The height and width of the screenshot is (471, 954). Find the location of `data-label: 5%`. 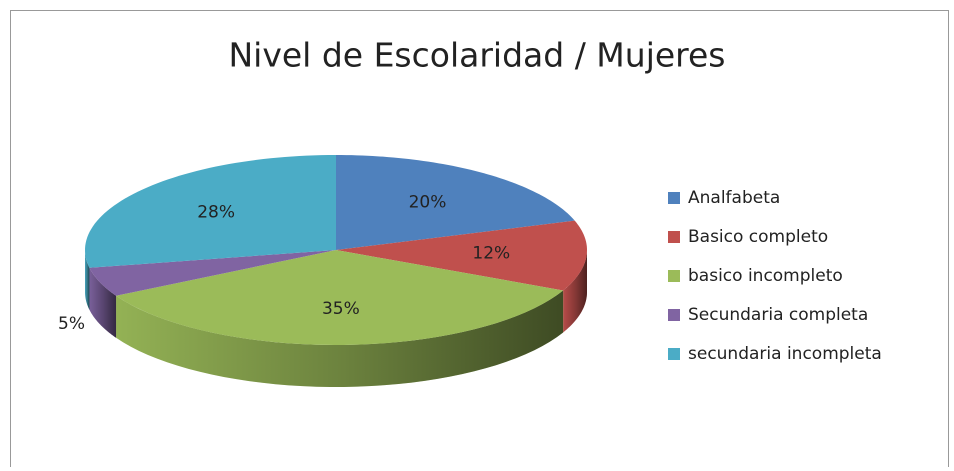

data-label: 5% is located at coordinates (71, 324).